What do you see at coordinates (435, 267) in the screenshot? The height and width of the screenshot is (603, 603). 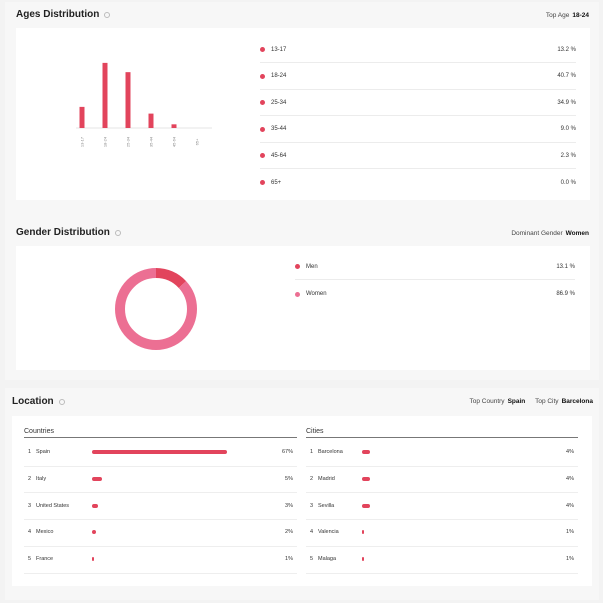 I see `gender-row: Men 13.1 %` at bounding box center [435, 267].